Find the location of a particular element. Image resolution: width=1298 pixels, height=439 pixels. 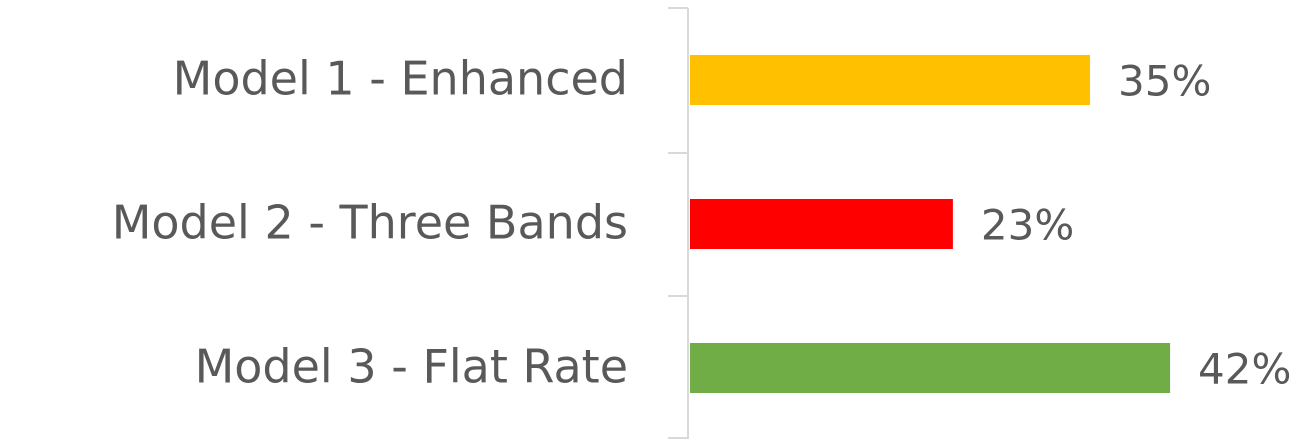

value-label: 42% is located at coordinates (1244, 369).